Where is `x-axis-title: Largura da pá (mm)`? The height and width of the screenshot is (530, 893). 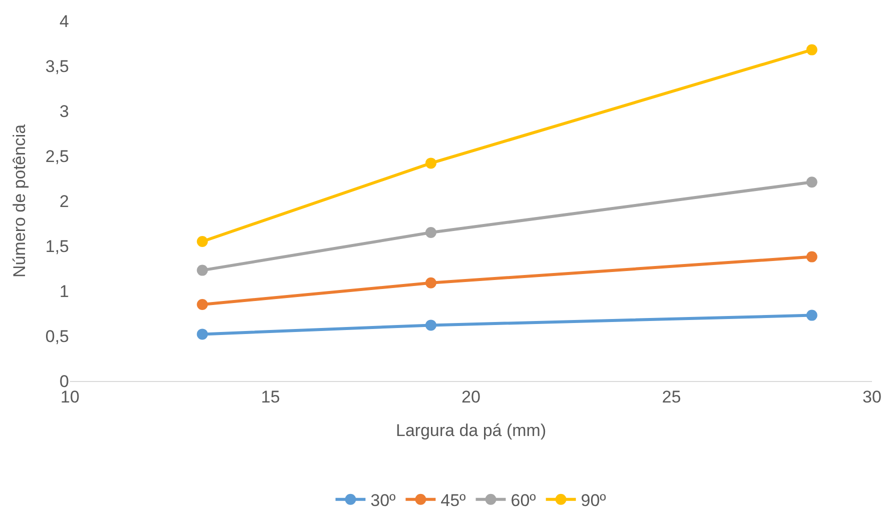
x-axis-title: Largura da pá (mm) is located at coordinates (471, 430).